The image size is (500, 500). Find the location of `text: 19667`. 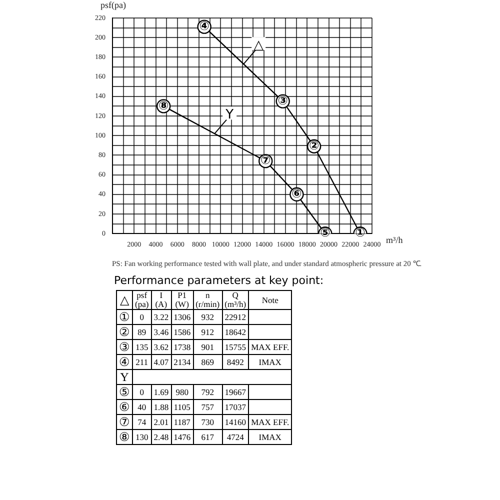

text: 19667 is located at coordinates (235, 392).